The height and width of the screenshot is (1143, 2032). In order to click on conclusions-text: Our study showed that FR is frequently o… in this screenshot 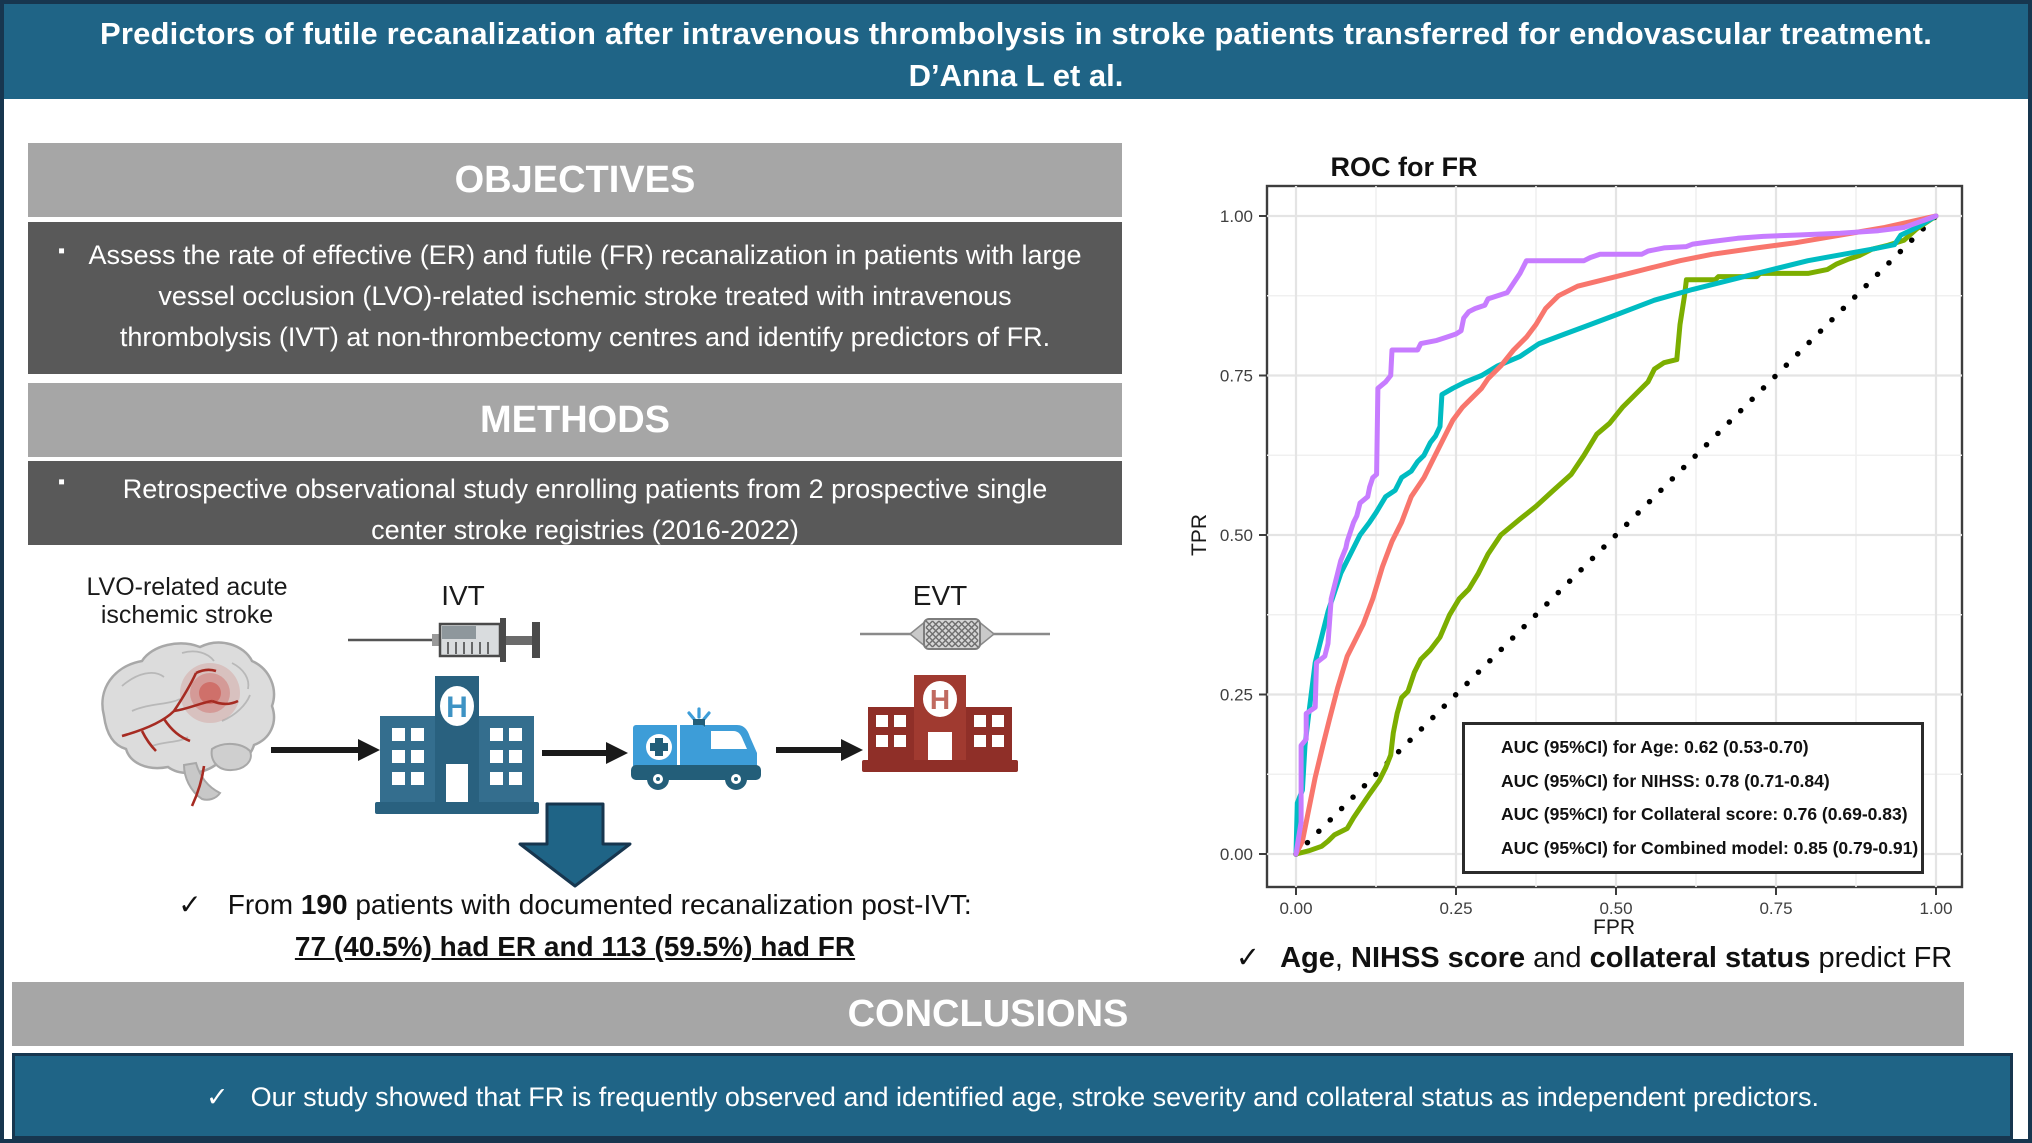, I will do `click(1034, 1097)`.